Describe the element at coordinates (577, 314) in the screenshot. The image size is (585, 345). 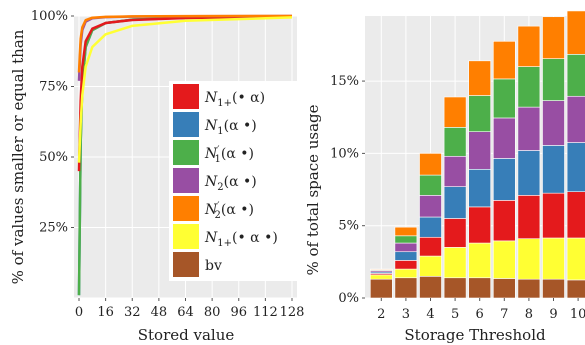
I see `right-x-tick-label: 10` at that location.